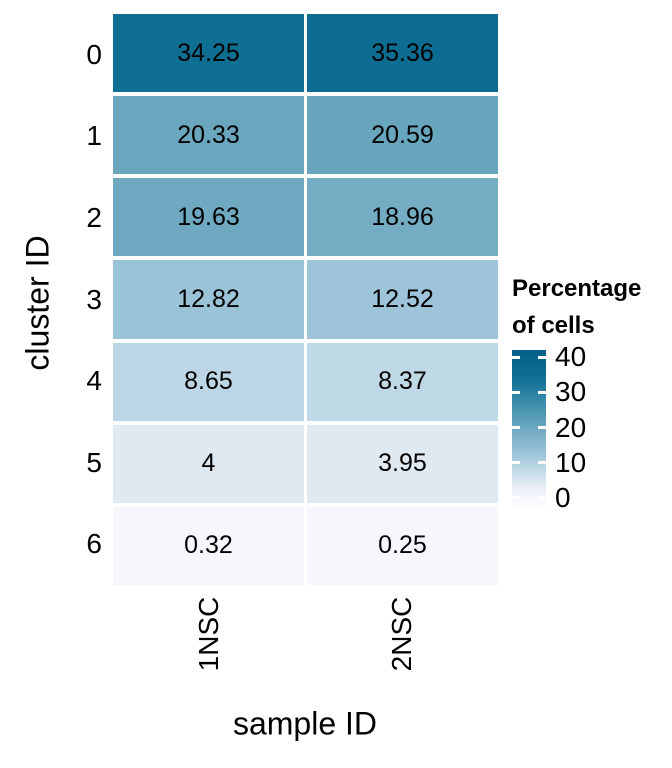  I want to click on heatmap-cell: 8.37, so click(402, 381).